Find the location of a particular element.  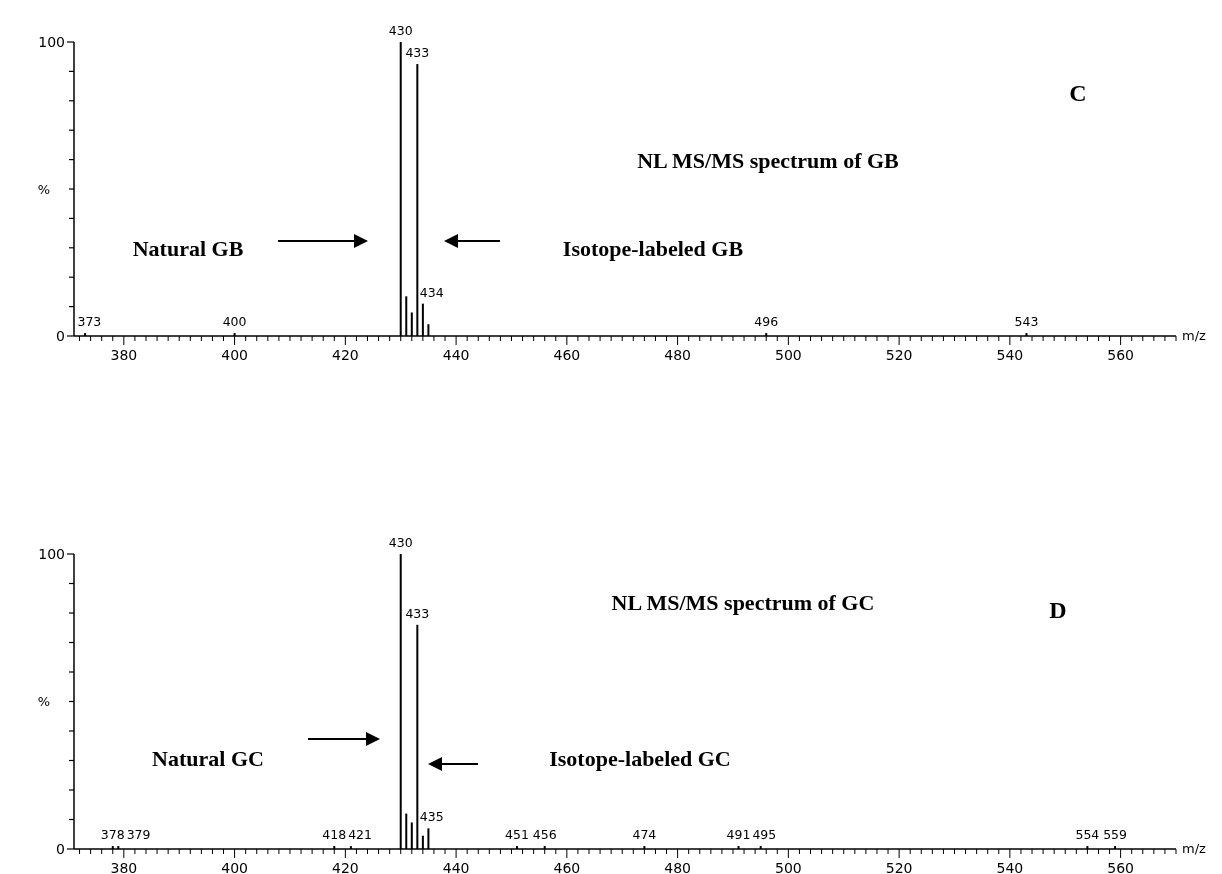

annotation: 418 is located at coordinates (334, 835).